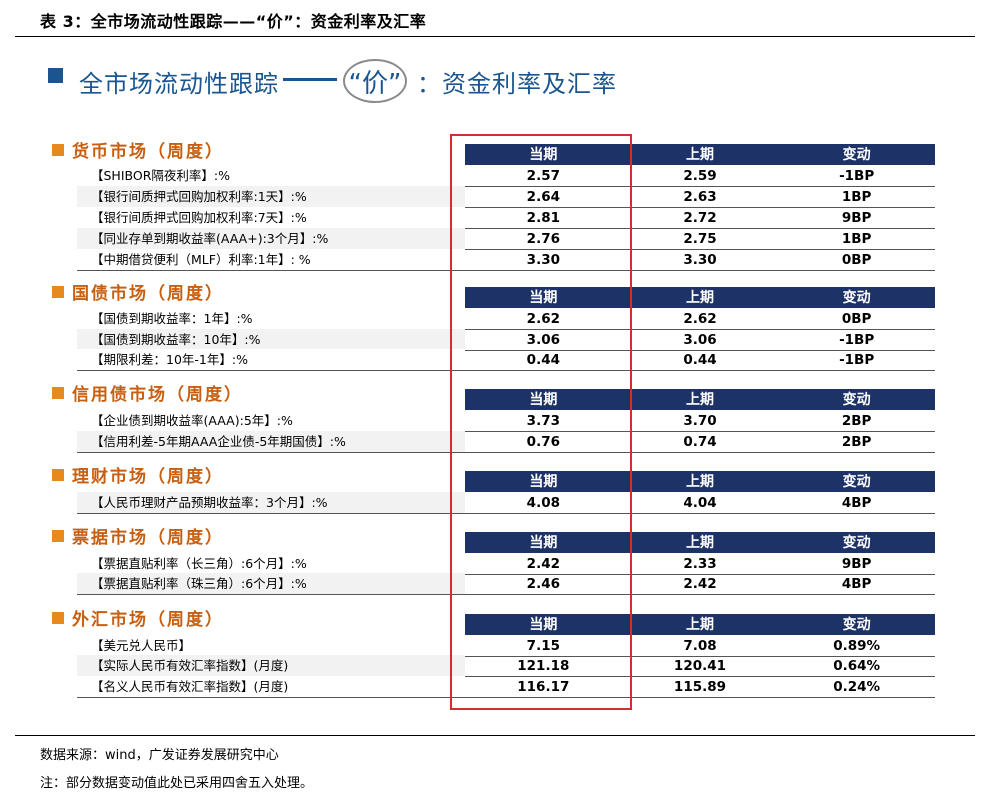 This screenshot has height=801, width=995. Describe the element at coordinates (506, 503) in the screenshot. I see `table-row: 【人民币理财产品预期收益率：3个月】:% 4.08 4.04 4BP` at that location.